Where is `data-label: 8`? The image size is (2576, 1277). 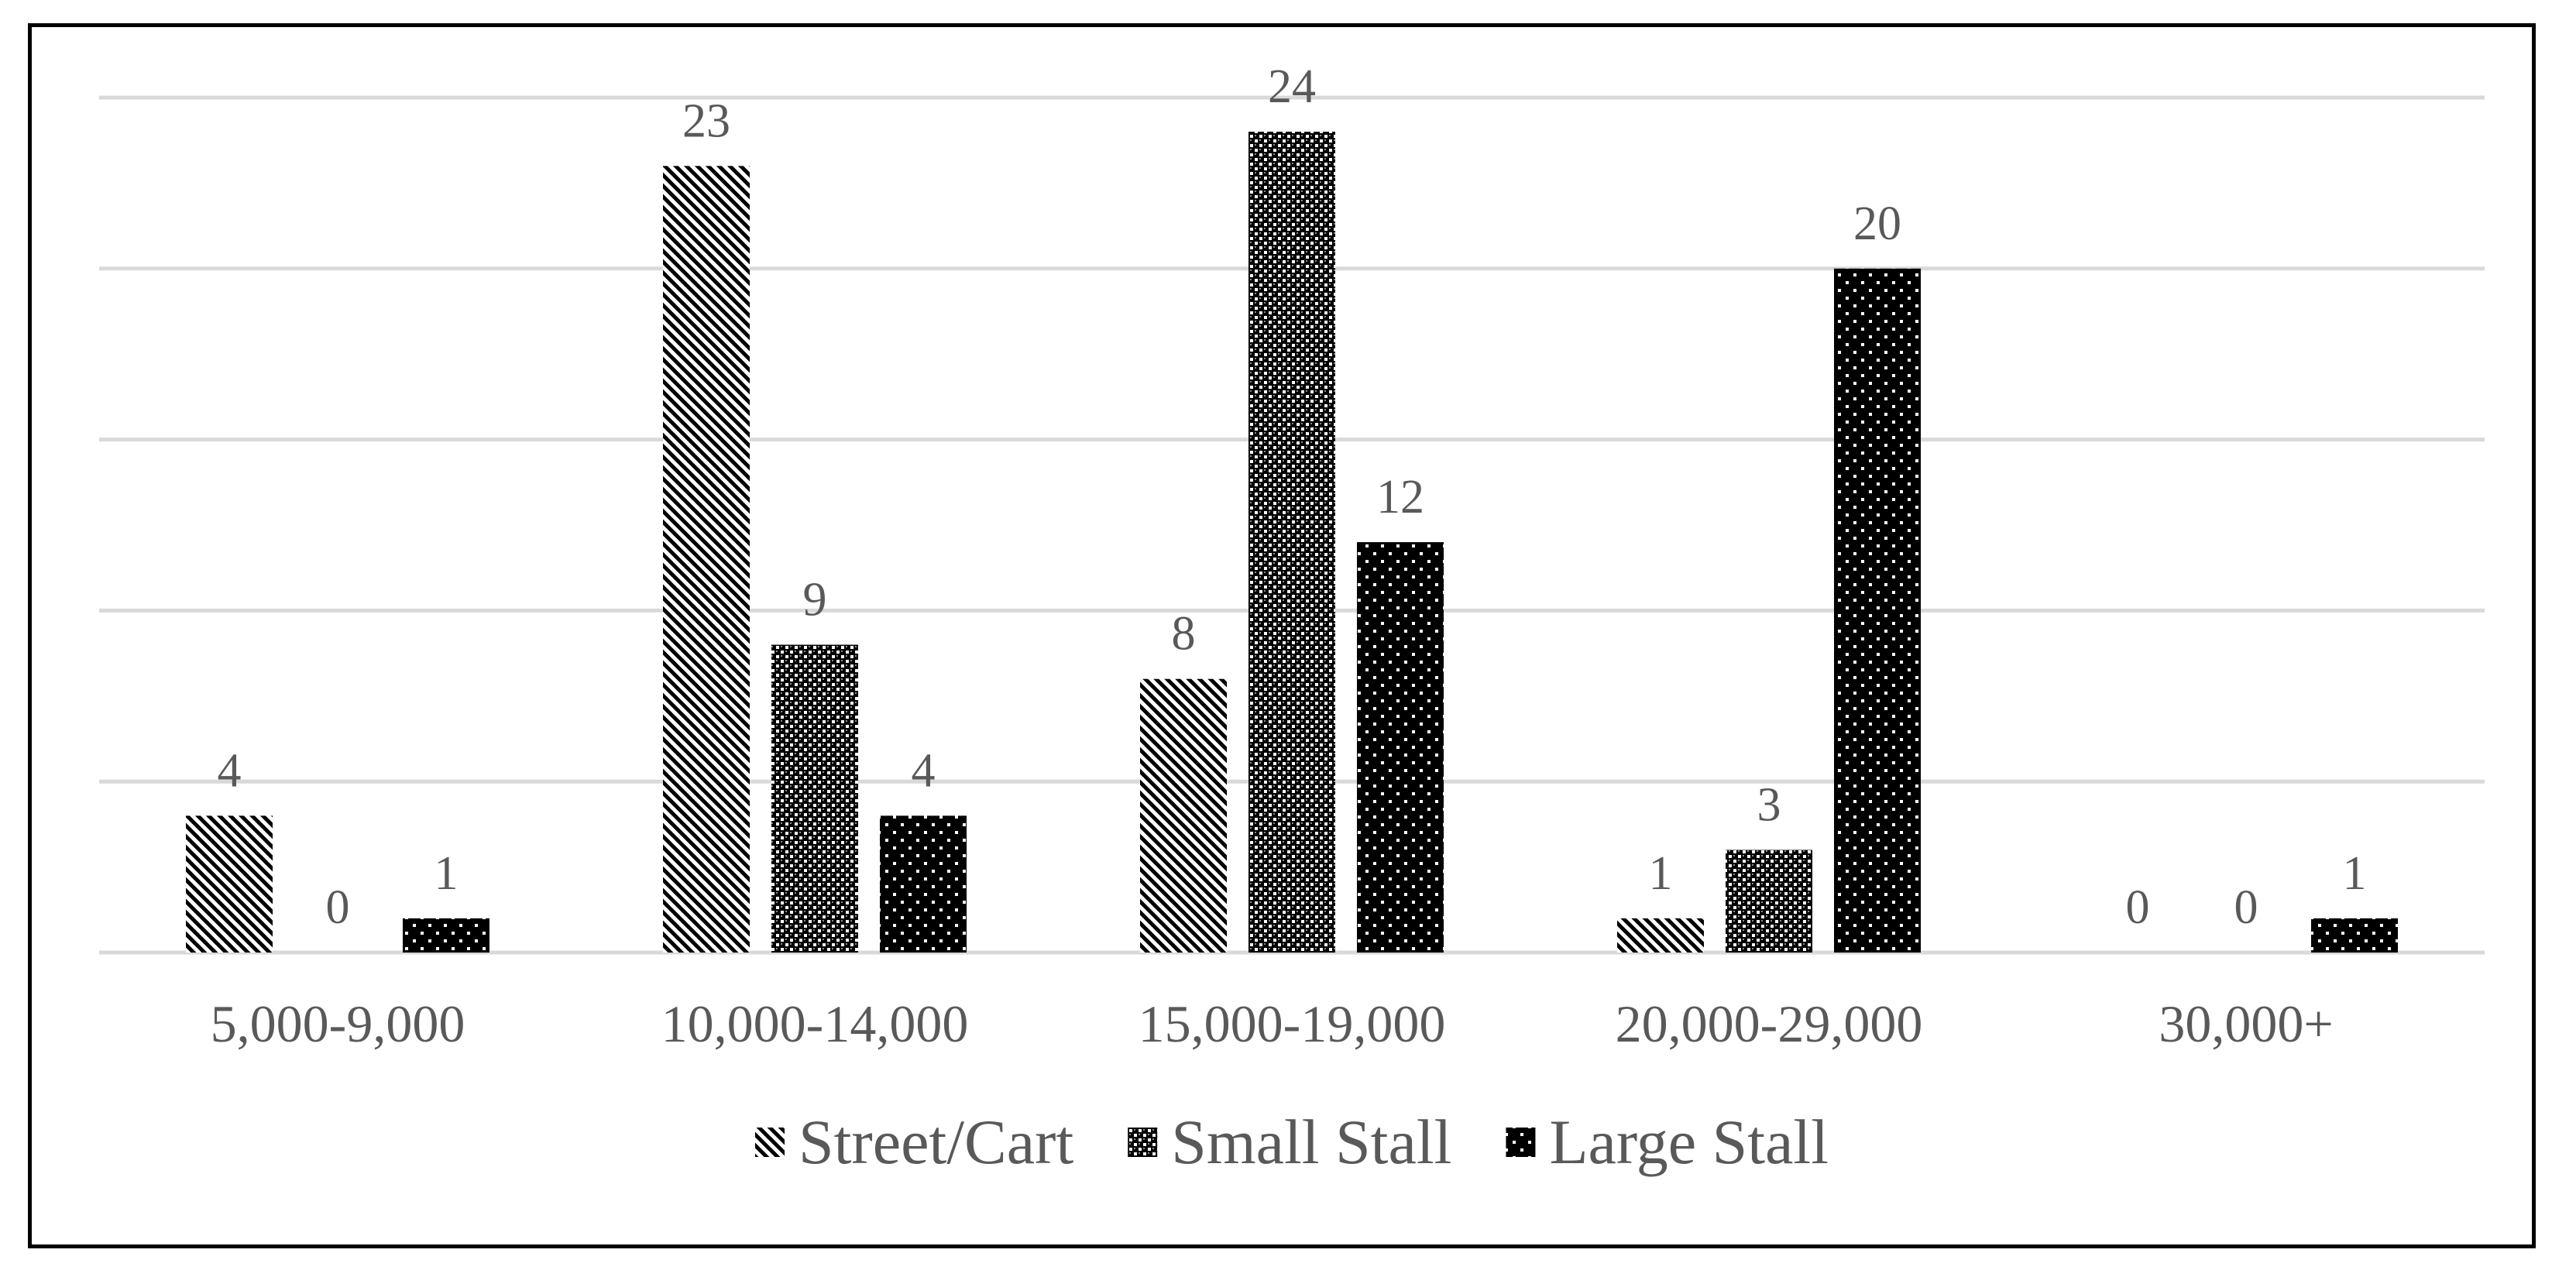
data-label: 8 is located at coordinates (1184, 634).